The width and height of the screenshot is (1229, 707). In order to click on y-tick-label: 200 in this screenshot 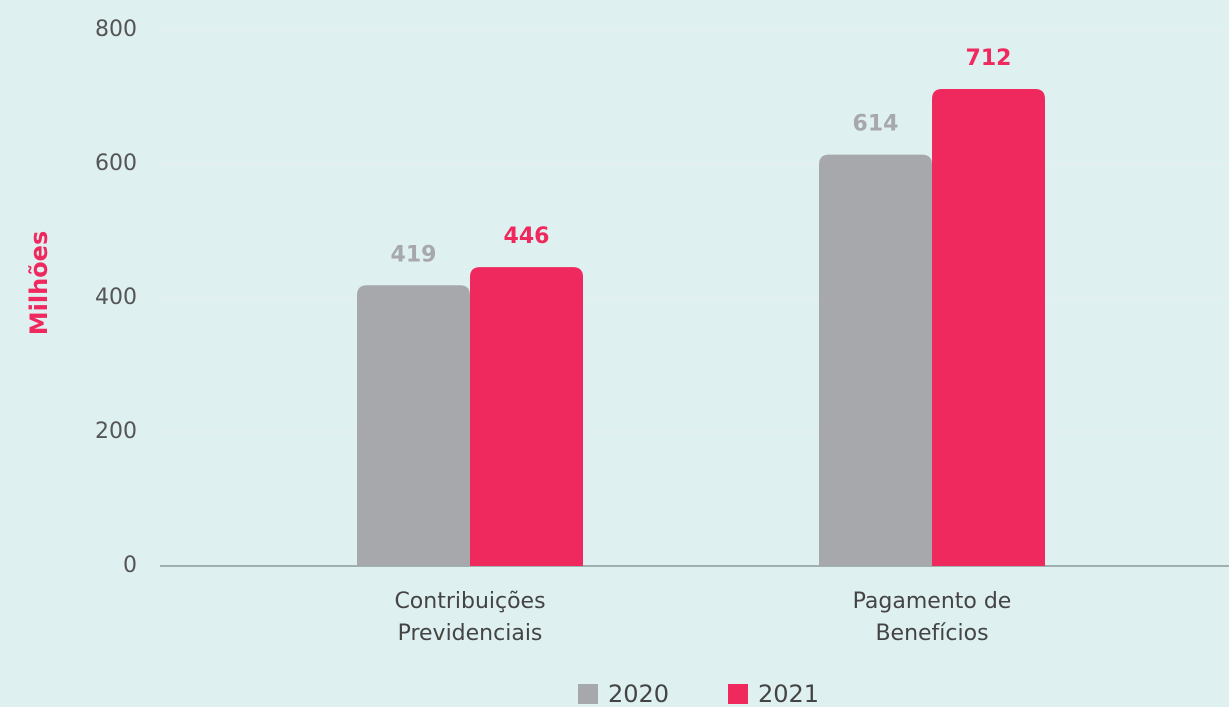, I will do `click(116, 431)`.